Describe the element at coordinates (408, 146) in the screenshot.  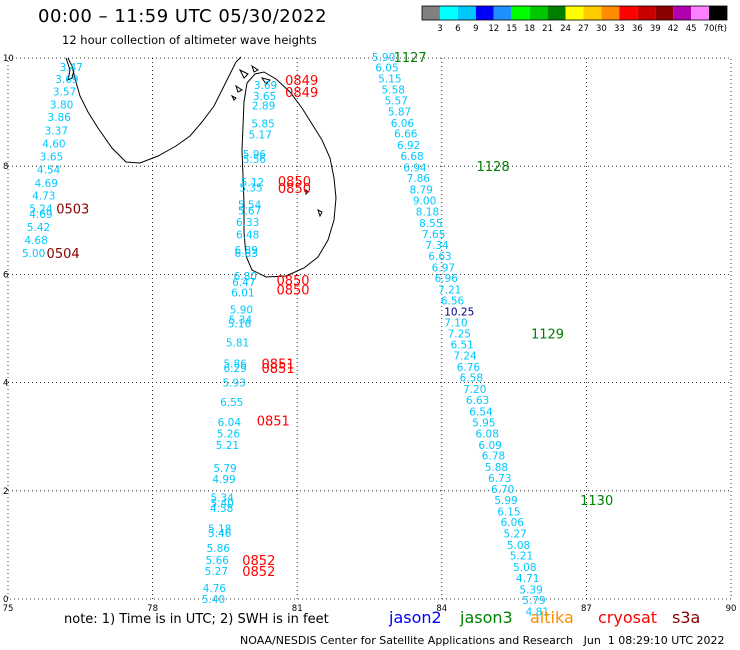
I see `wave-height-label: 6.92` at that location.